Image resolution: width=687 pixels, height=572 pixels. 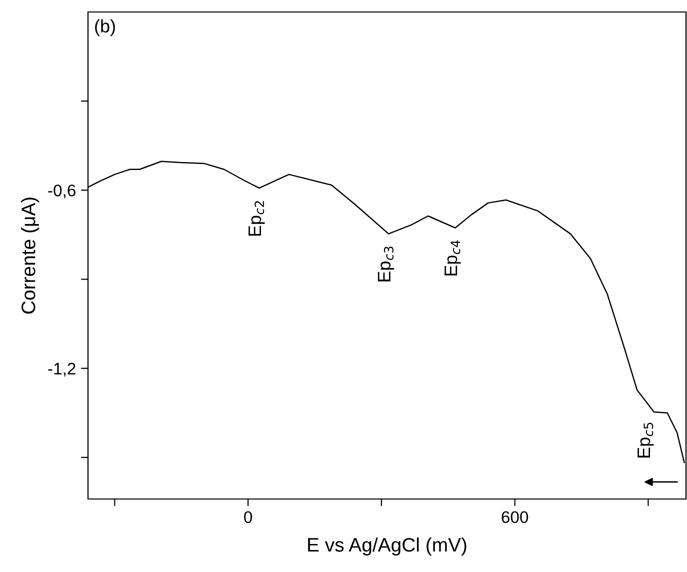 I want to click on y-axis-title: Corrente (μA), so click(x=30, y=256).